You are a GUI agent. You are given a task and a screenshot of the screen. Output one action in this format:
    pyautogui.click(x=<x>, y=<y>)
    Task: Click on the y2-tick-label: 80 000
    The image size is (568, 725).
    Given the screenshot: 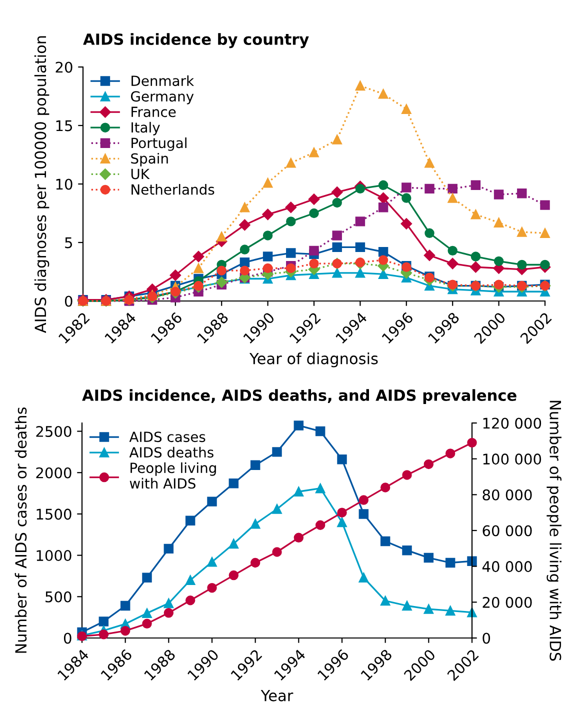 What is the action you would take?
    pyautogui.click(x=507, y=494)
    